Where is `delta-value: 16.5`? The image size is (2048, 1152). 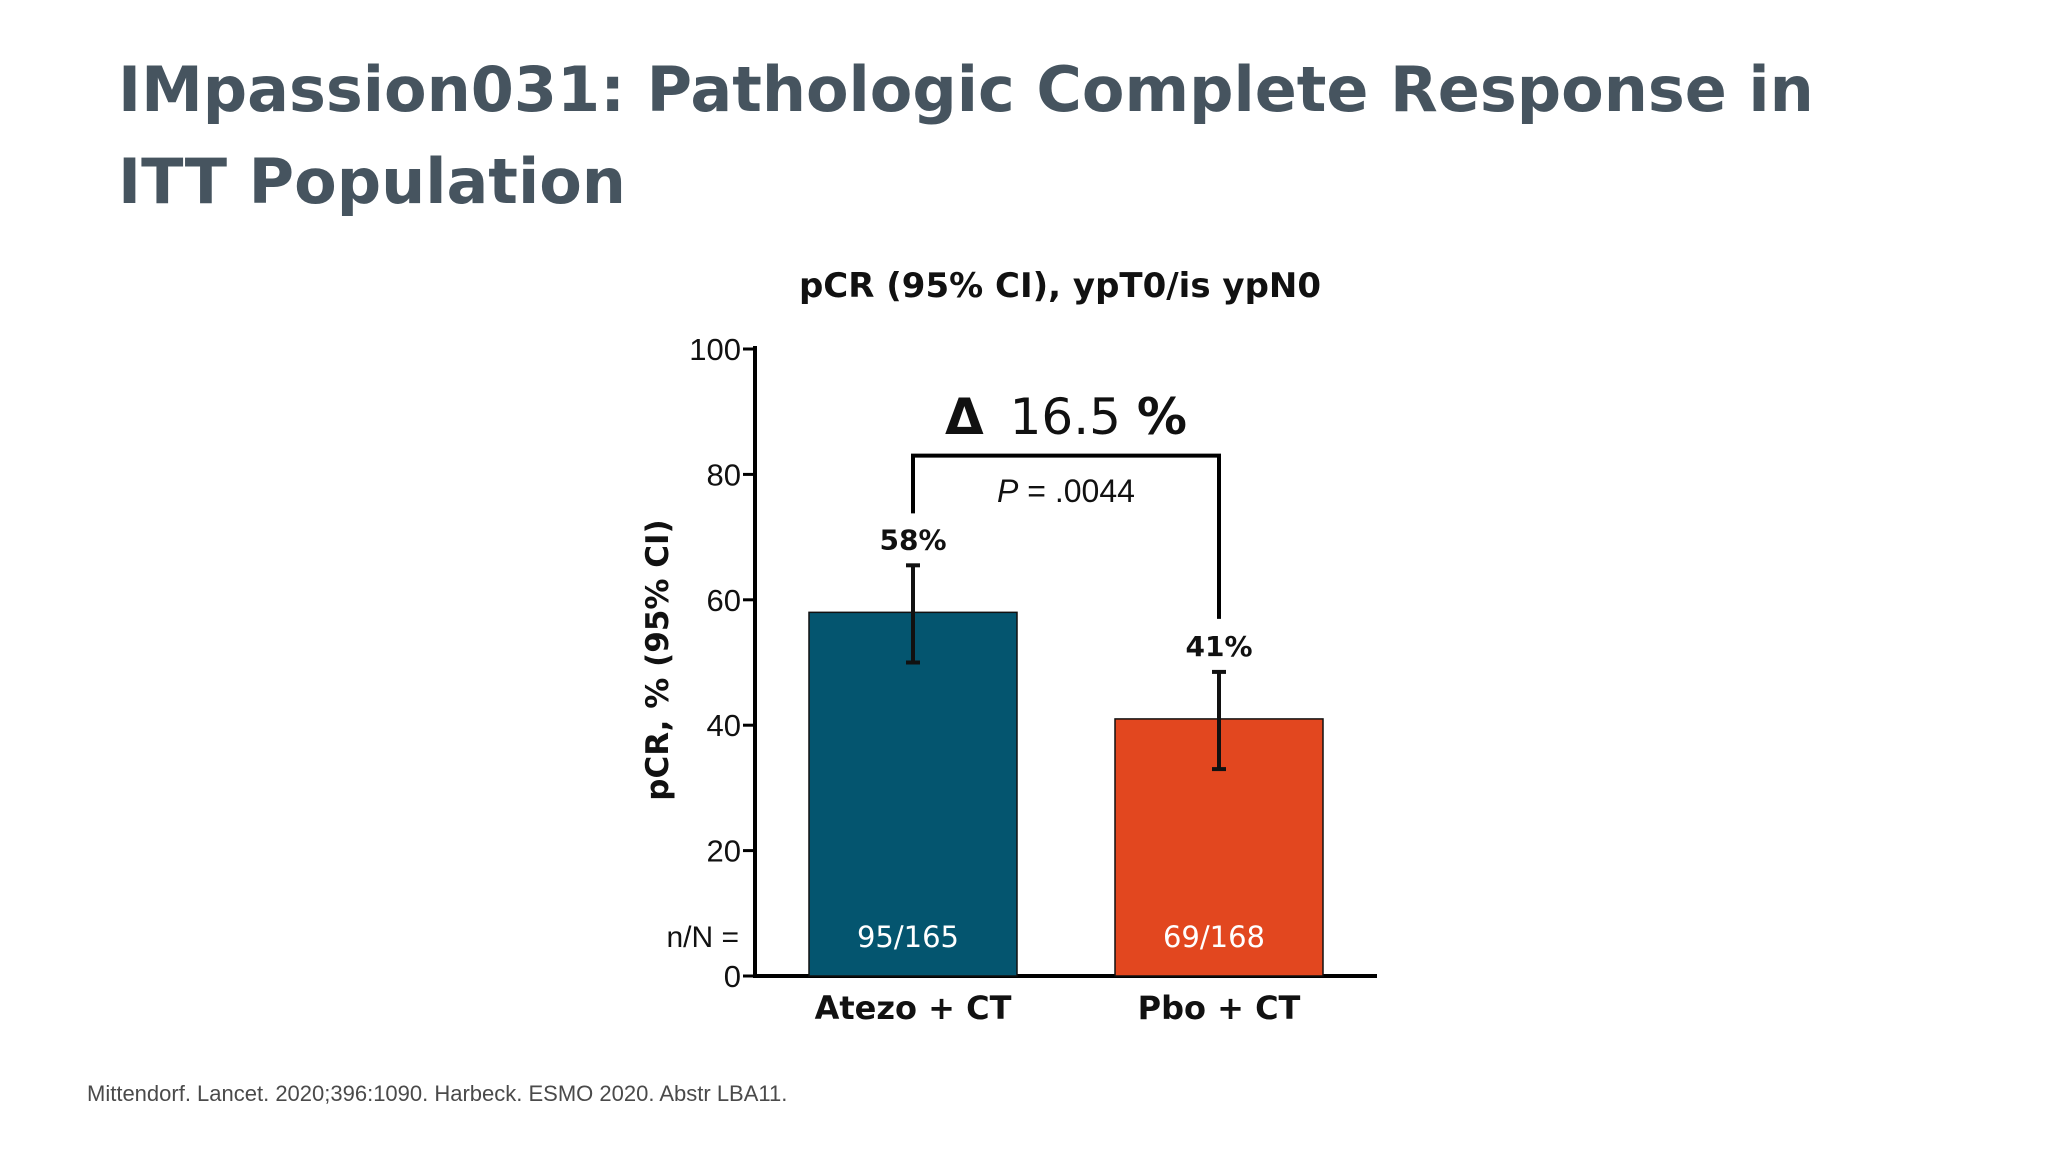
delta-value: 16.5 is located at coordinates (1065, 417).